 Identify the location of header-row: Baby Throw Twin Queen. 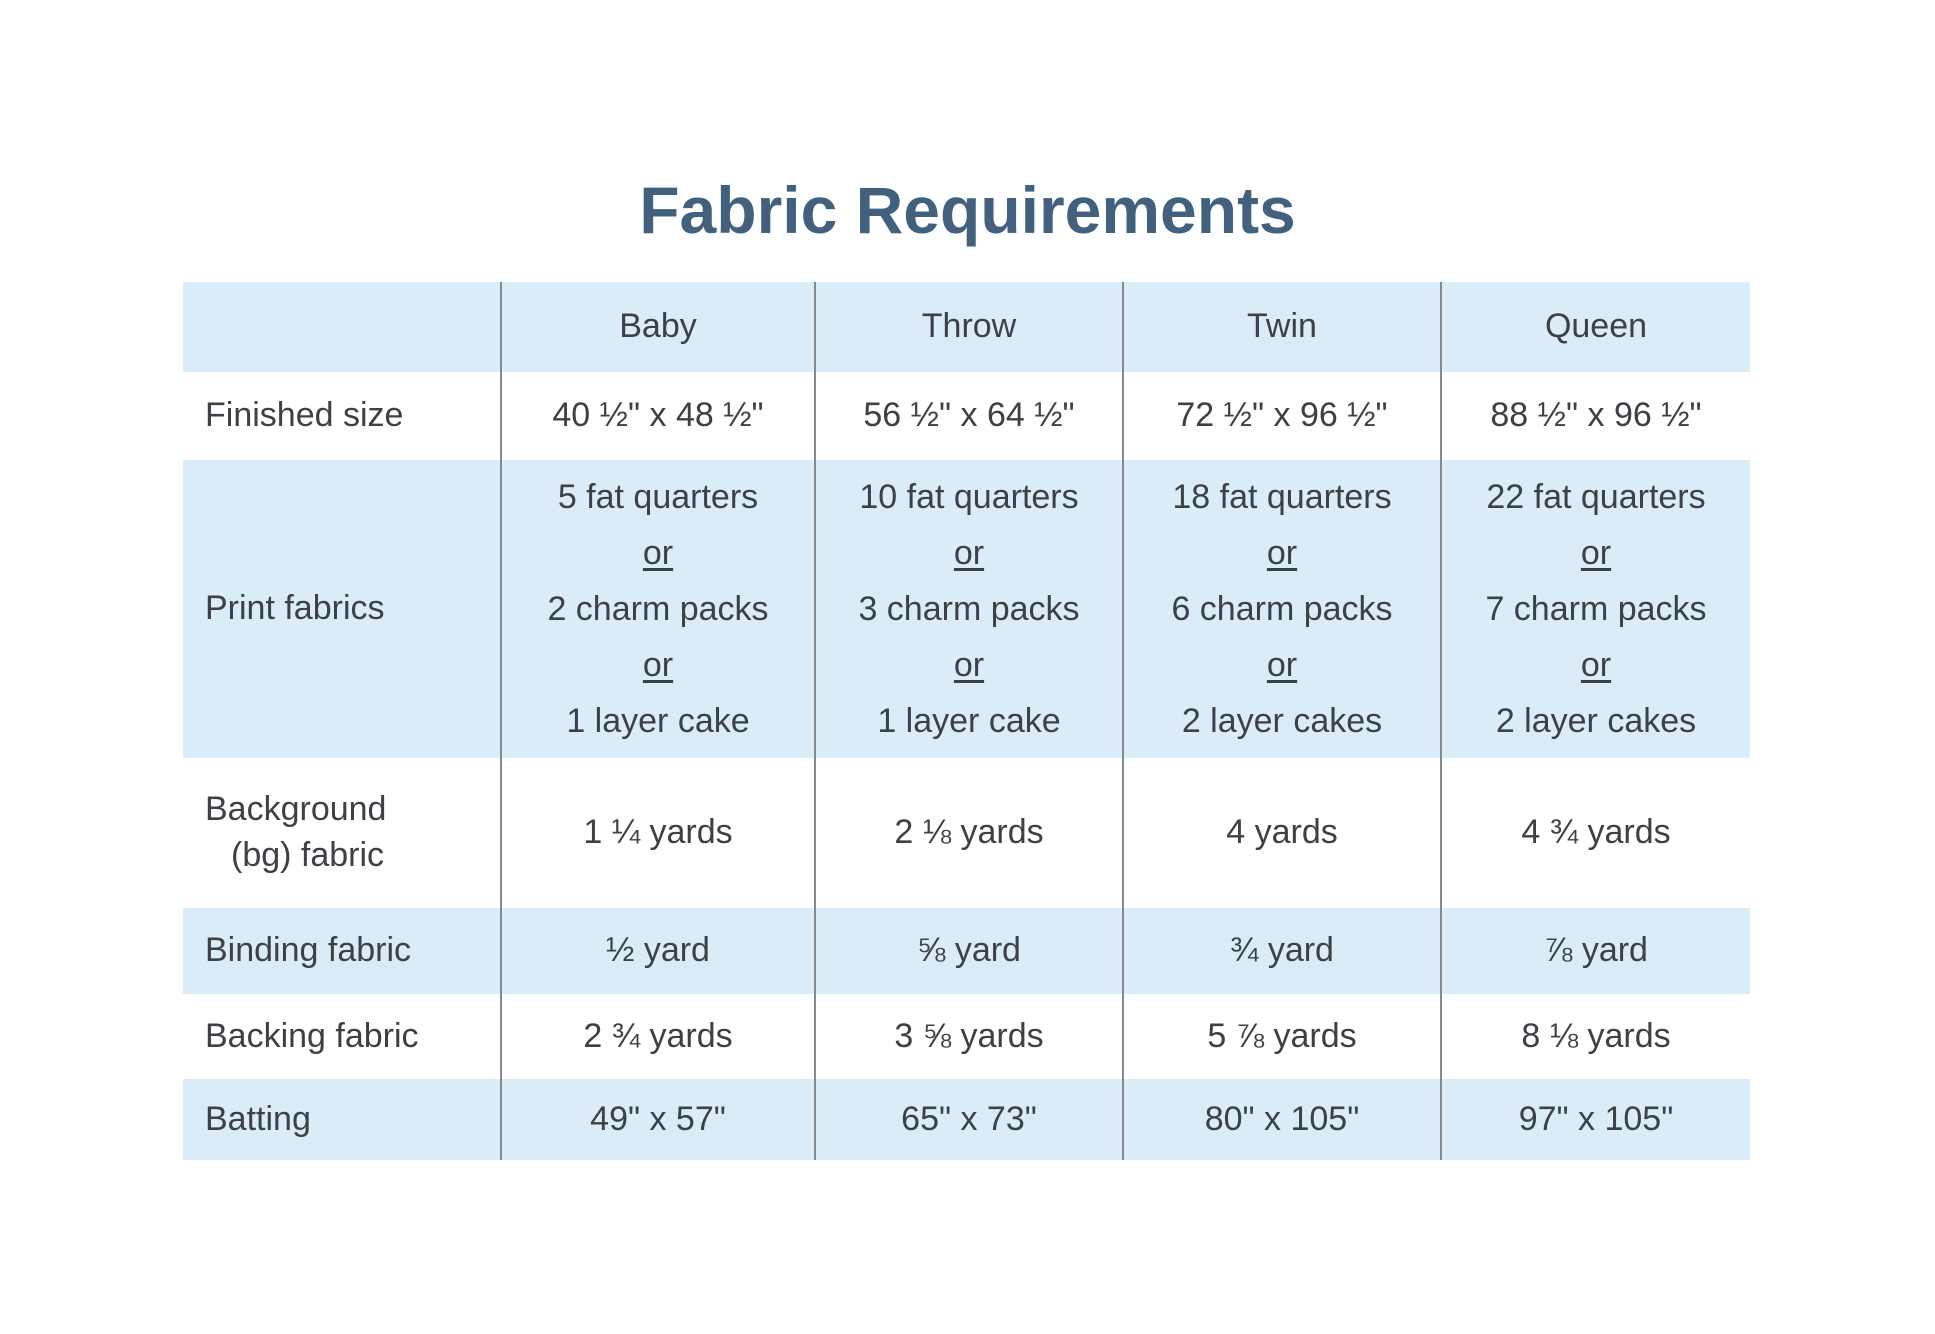
(966, 327).